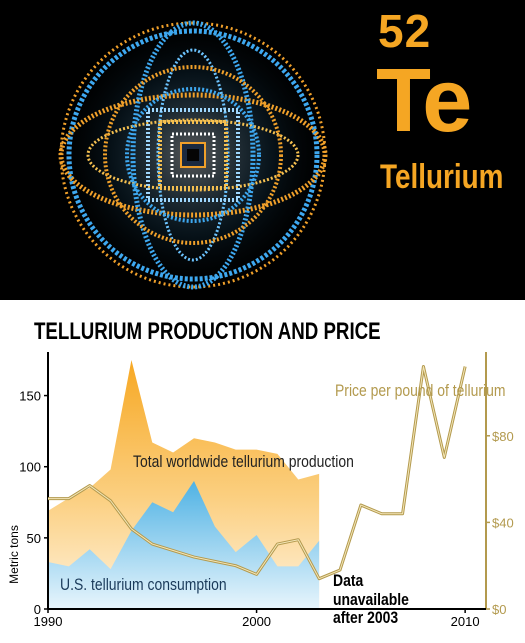  I want to click on right-tick-label: $80, so click(503, 436).